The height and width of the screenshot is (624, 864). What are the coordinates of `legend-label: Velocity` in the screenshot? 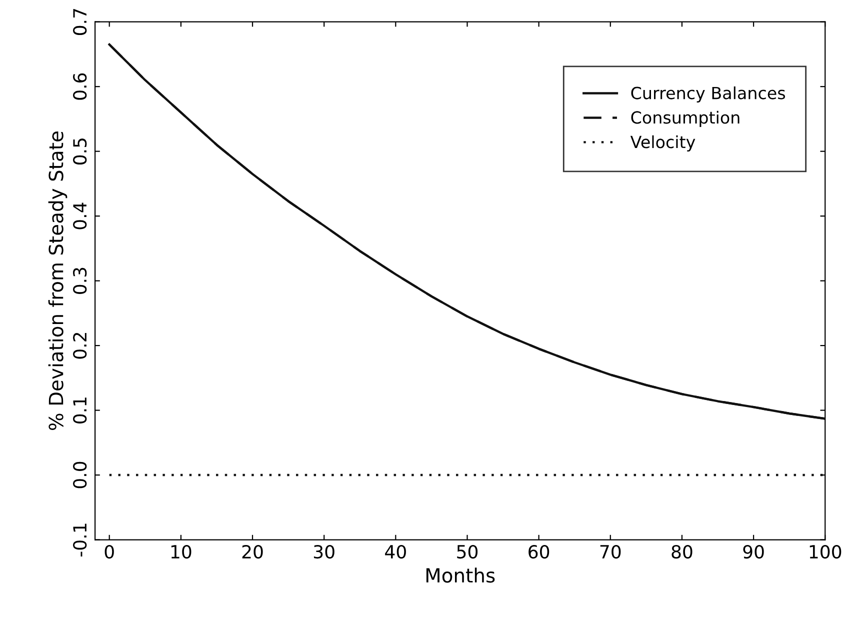 It's located at (663, 143).